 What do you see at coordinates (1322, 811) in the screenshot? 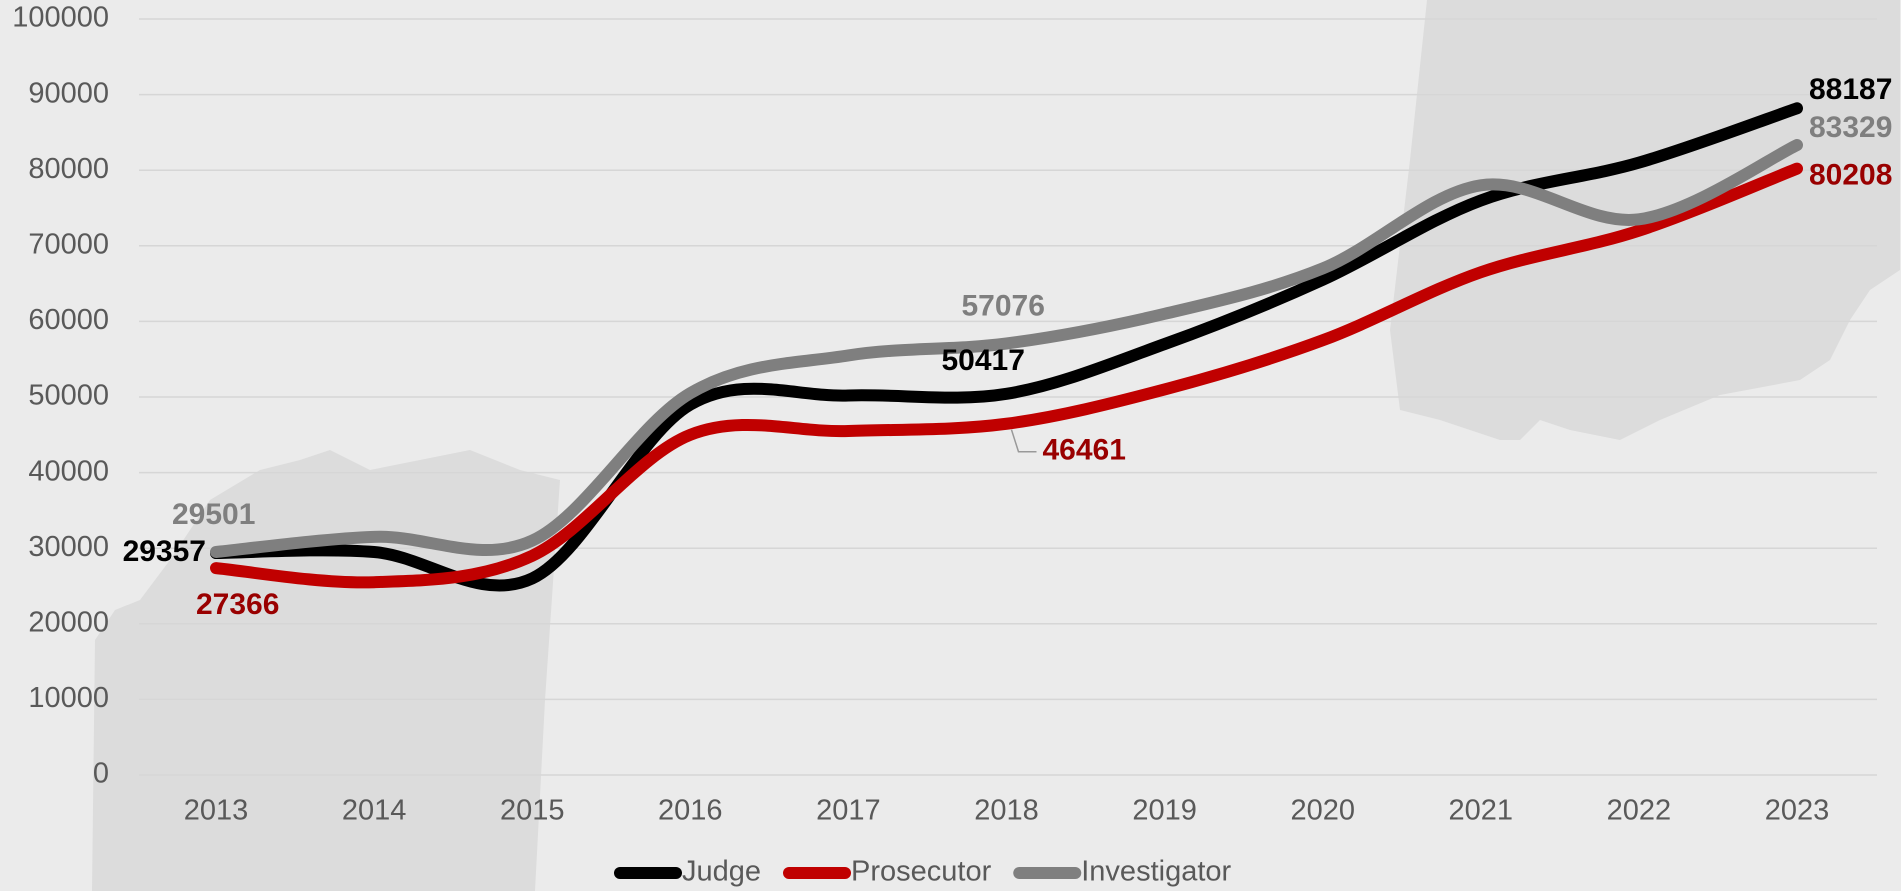
I see `x-tick-label: 2020` at bounding box center [1322, 811].